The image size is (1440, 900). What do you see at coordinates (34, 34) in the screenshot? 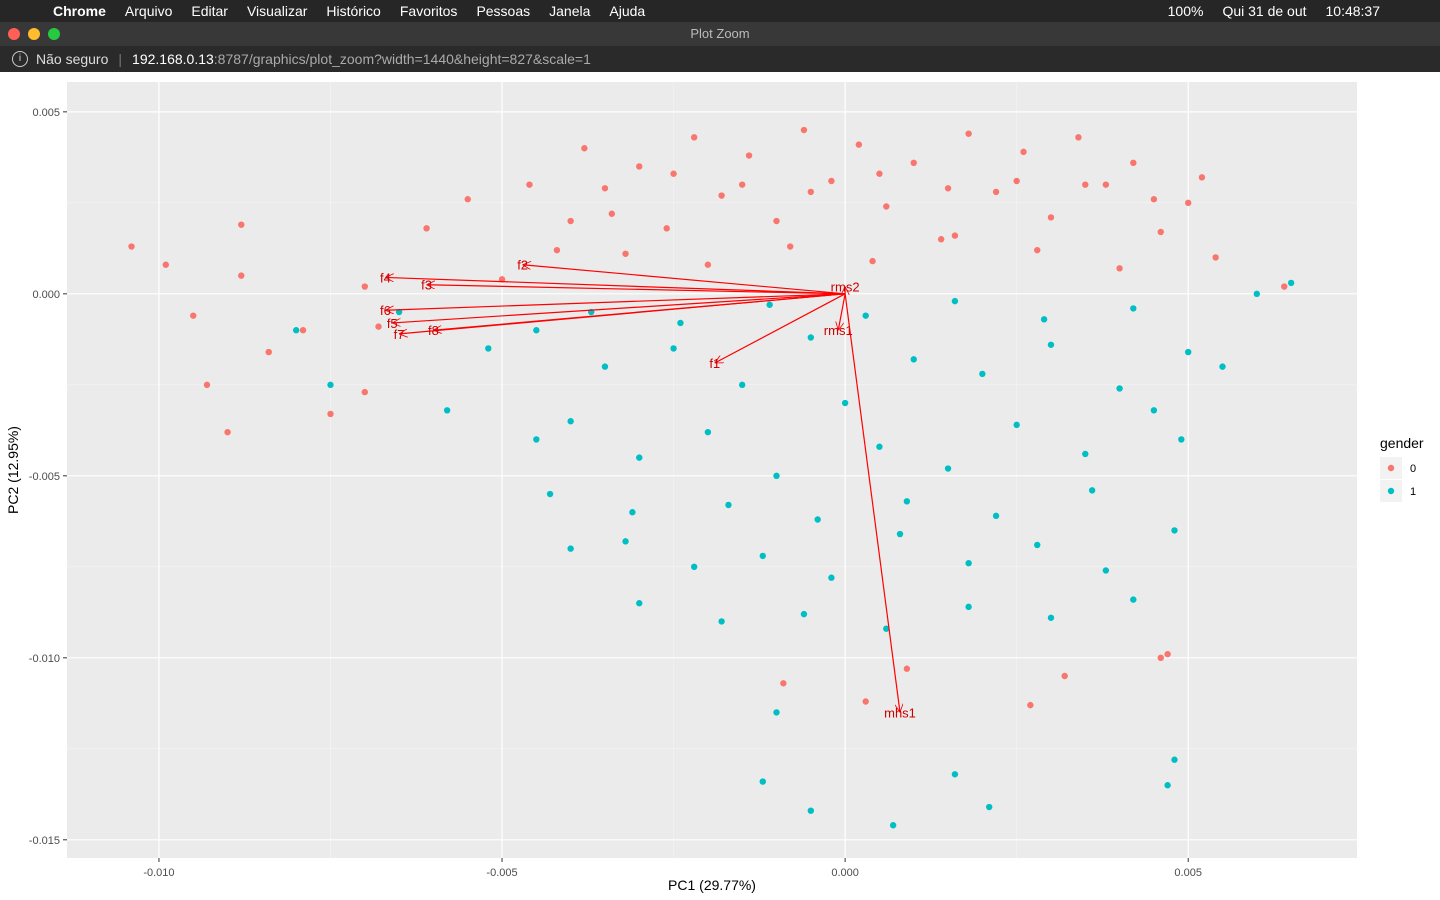
I see `minimize-button` at bounding box center [34, 34].